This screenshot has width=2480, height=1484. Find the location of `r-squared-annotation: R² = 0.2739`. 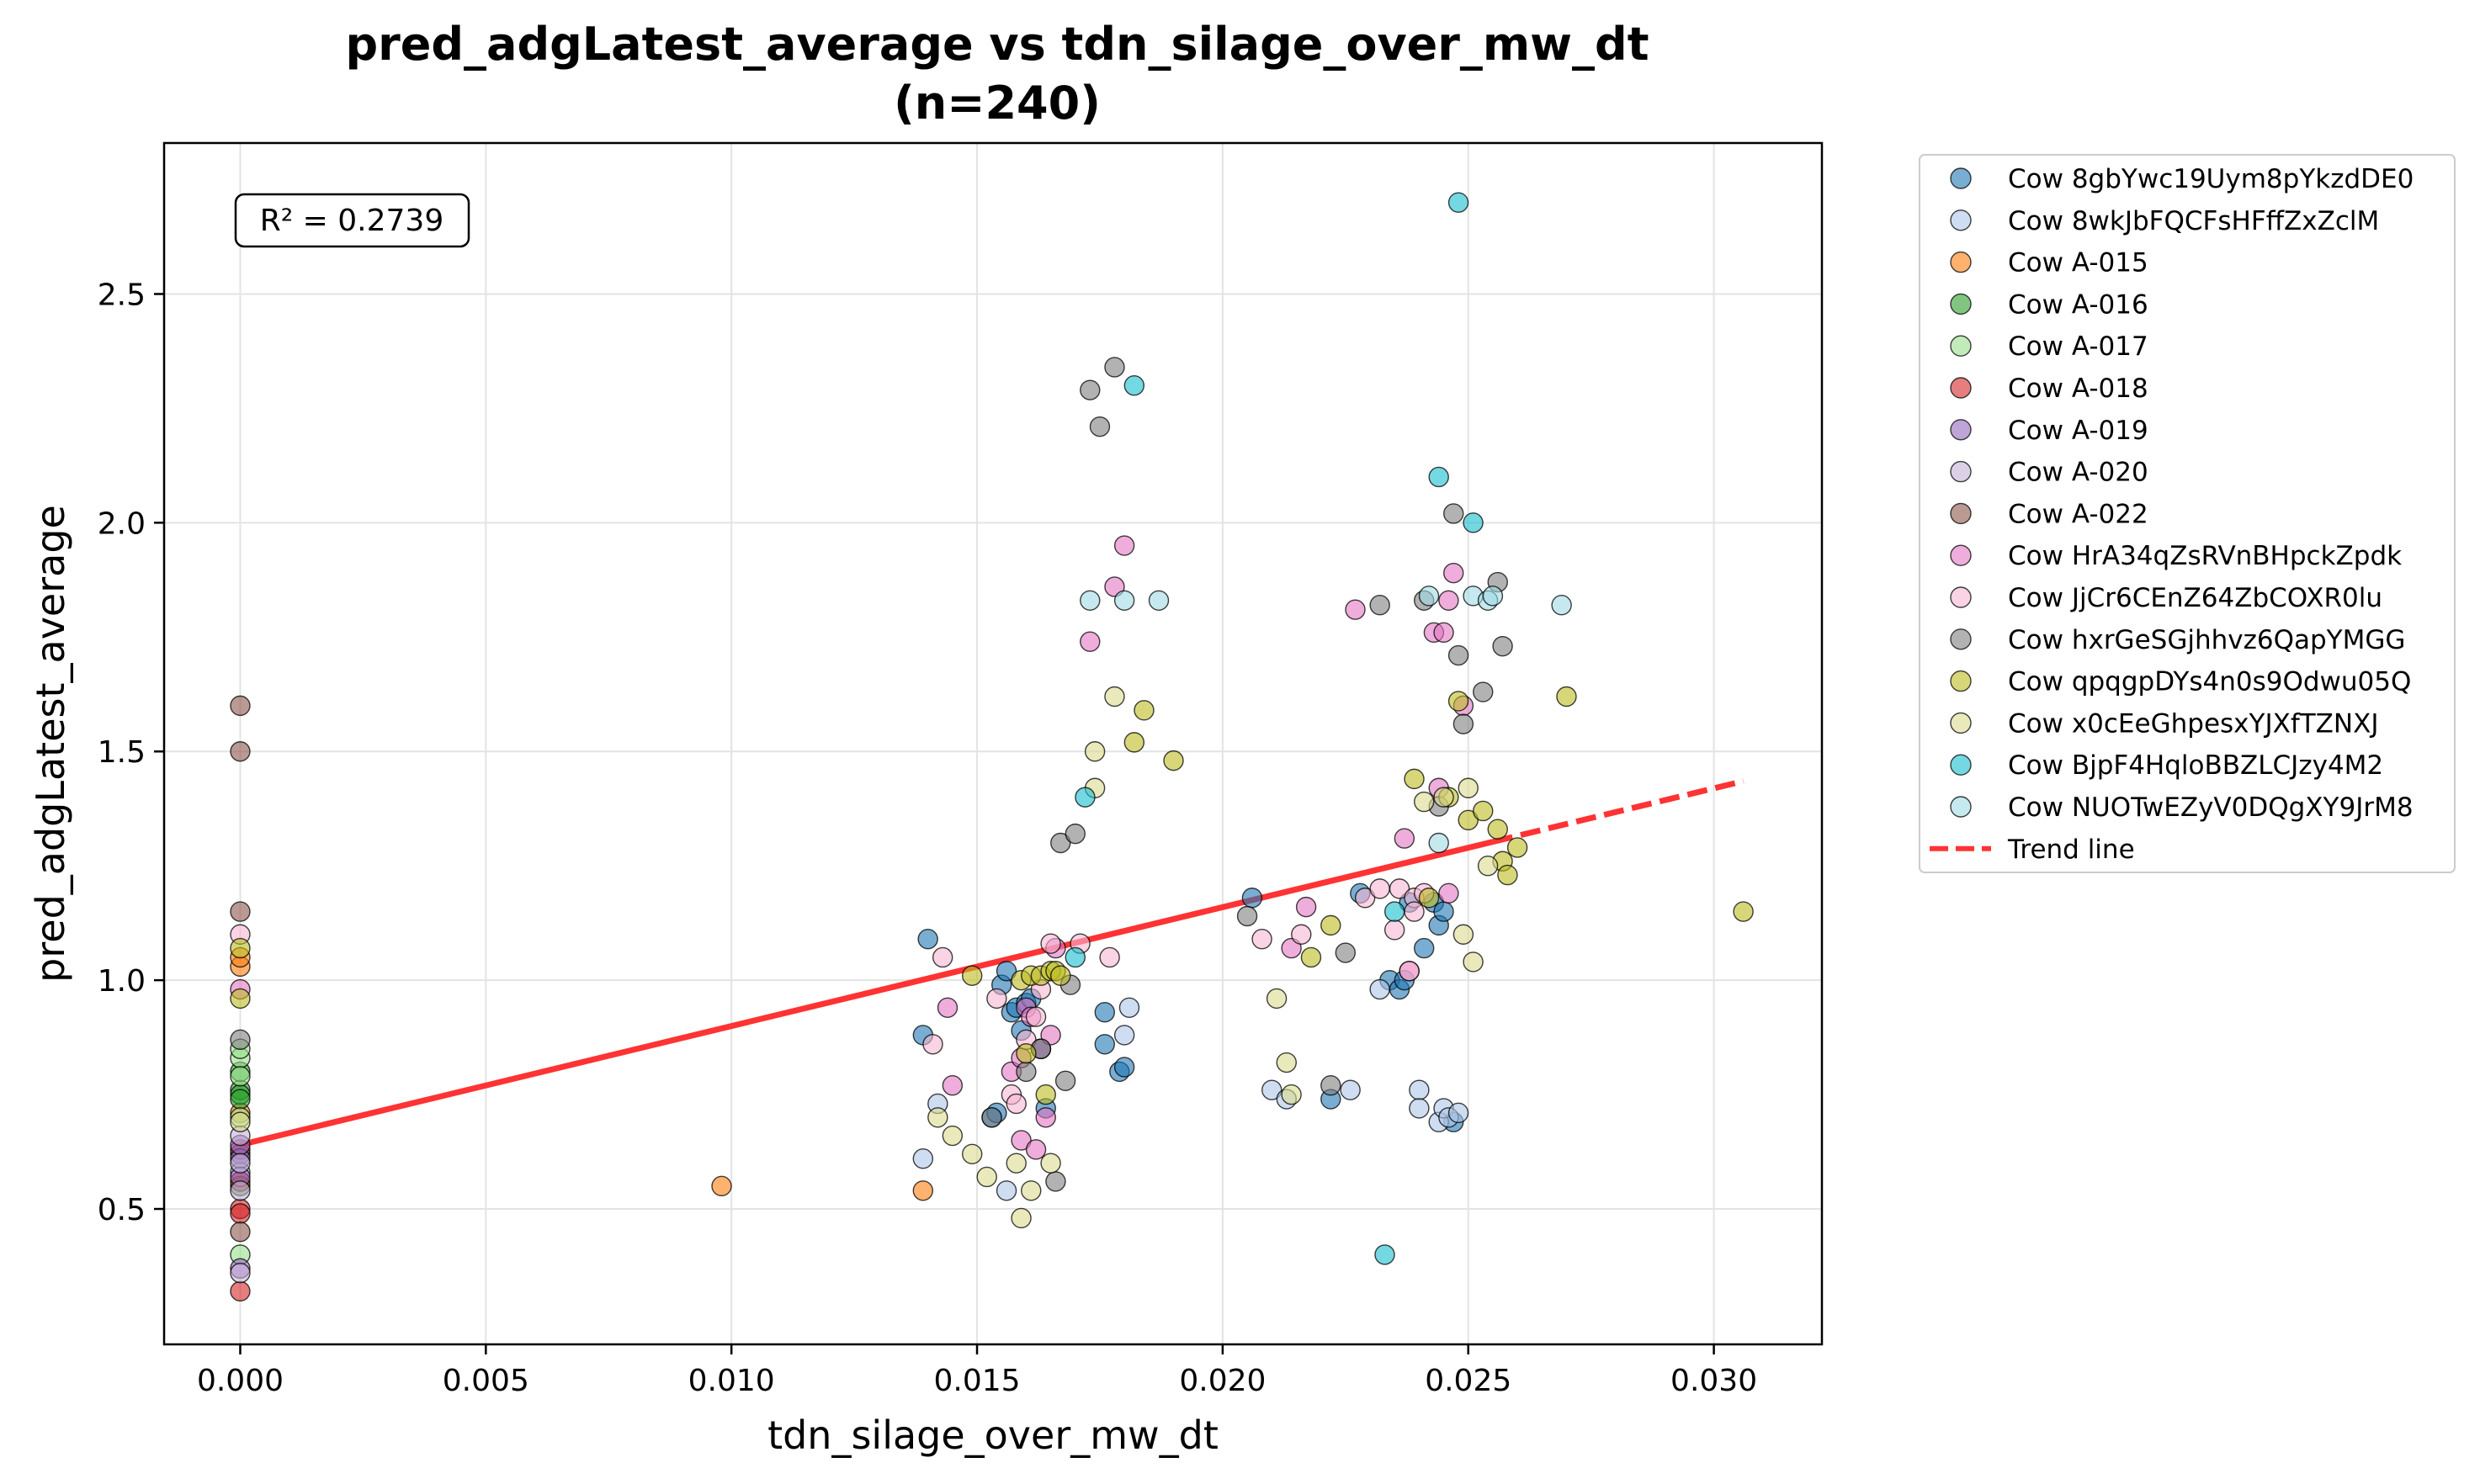

r-squared-annotation: R² = 0.2739 is located at coordinates (352, 220).